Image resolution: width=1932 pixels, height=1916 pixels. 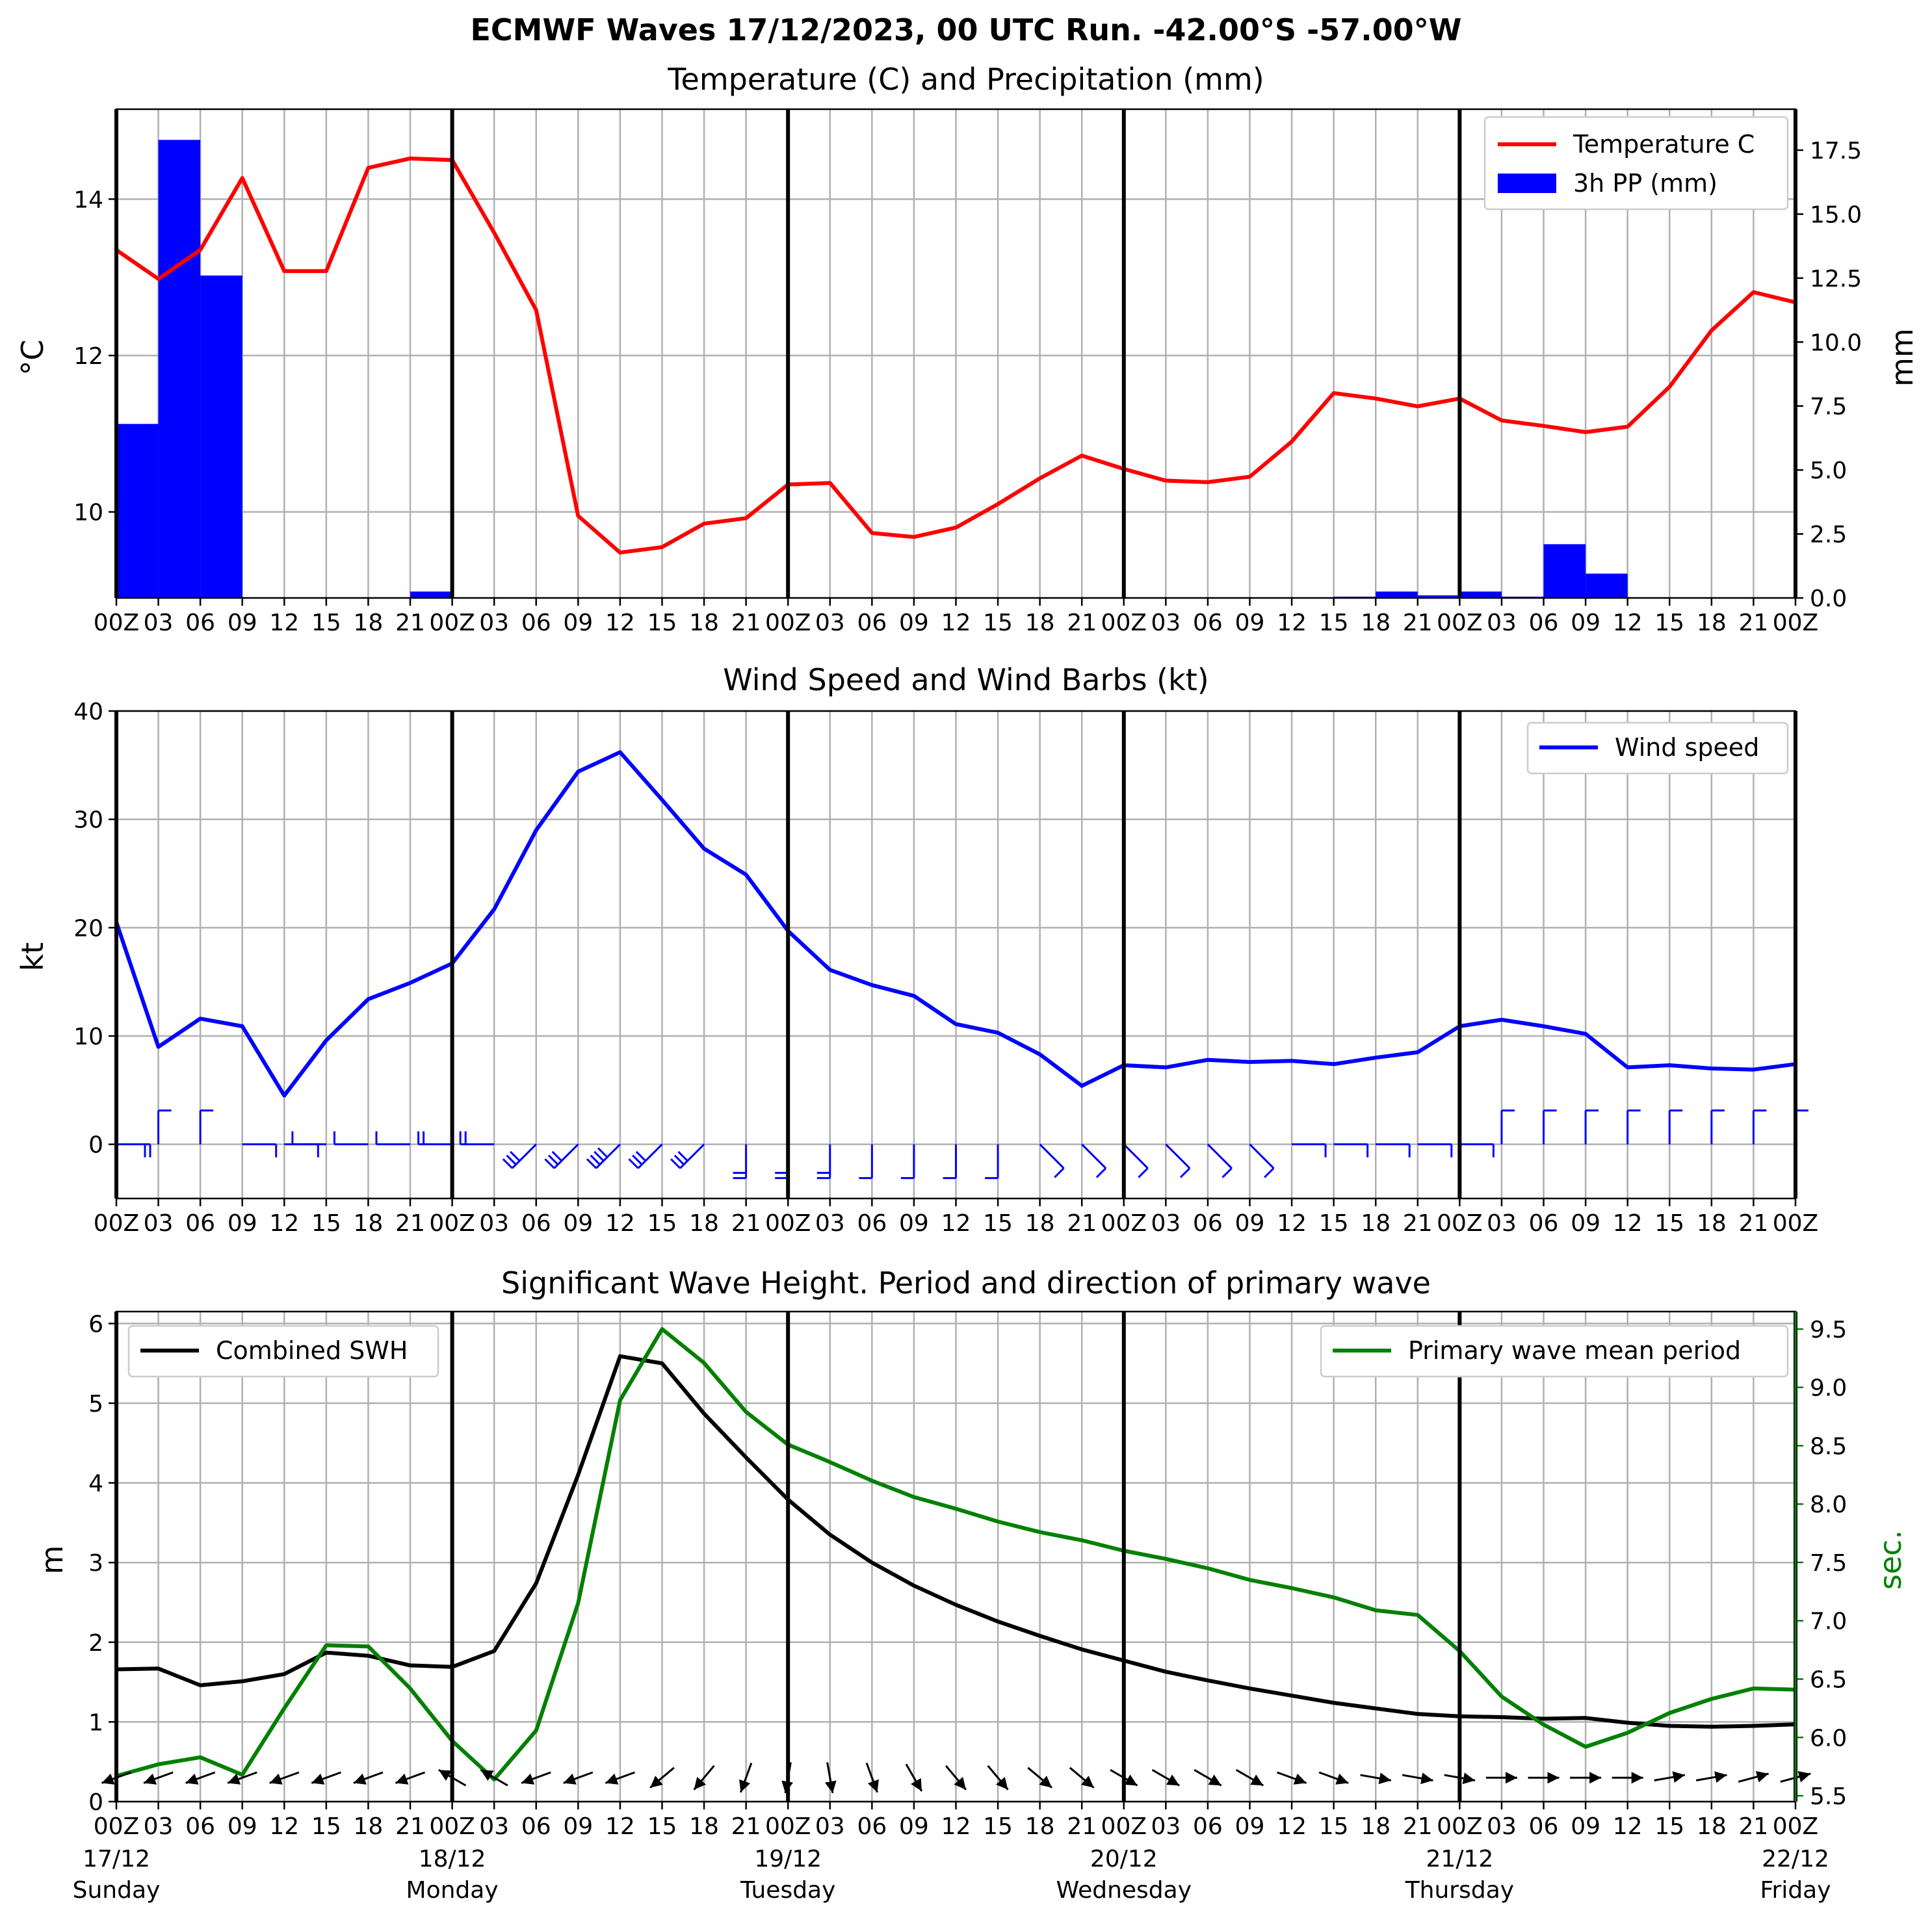 What do you see at coordinates (1828, 1330) in the screenshot?
I see `y2-tick-label: 9.5` at bounding box center [1828, 1330].